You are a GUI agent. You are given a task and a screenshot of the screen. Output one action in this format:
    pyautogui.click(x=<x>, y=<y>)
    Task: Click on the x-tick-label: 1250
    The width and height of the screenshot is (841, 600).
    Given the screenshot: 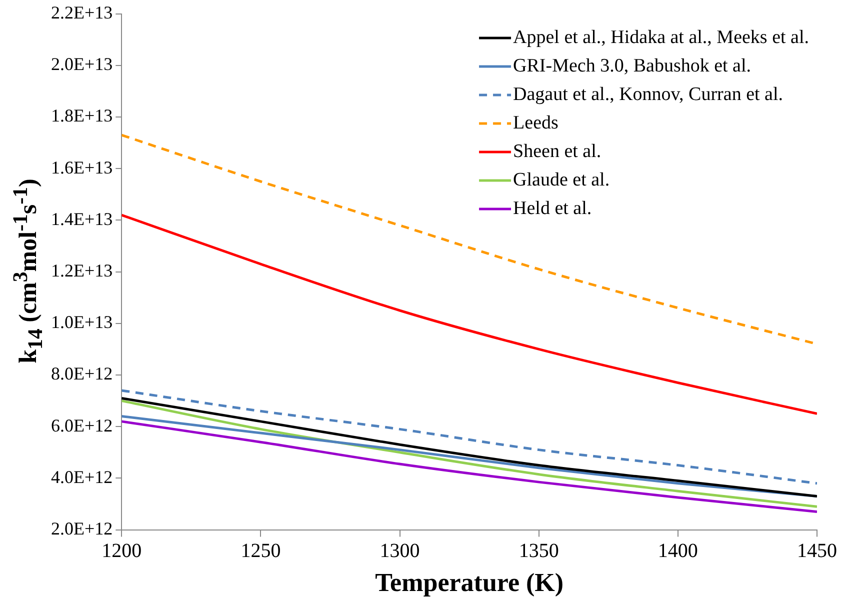 What is the action you would take?
    pyautogui.click(x=260, y=551)
    